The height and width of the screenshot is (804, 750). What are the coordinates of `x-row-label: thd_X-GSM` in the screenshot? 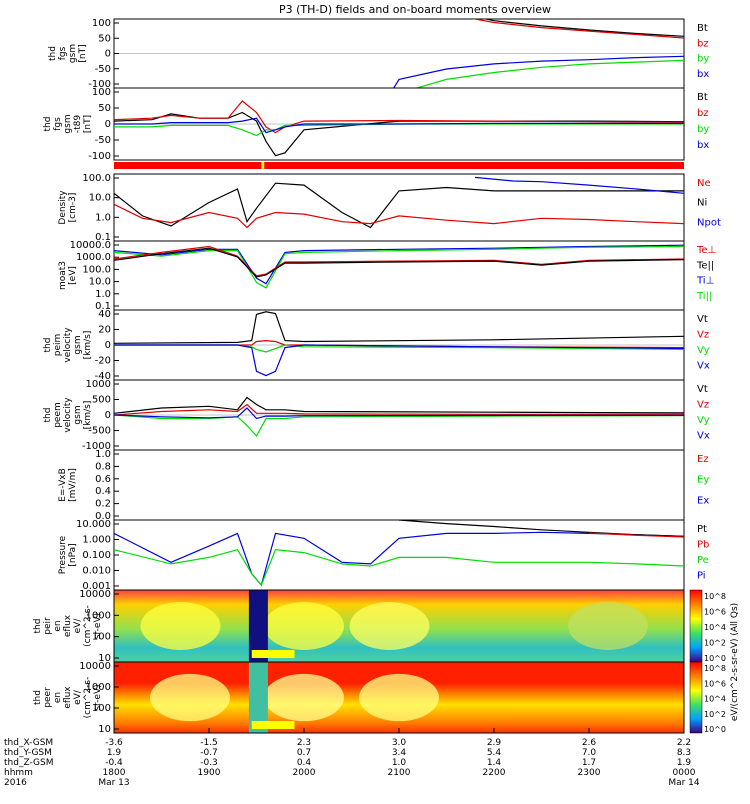 It's located at (28, 743).